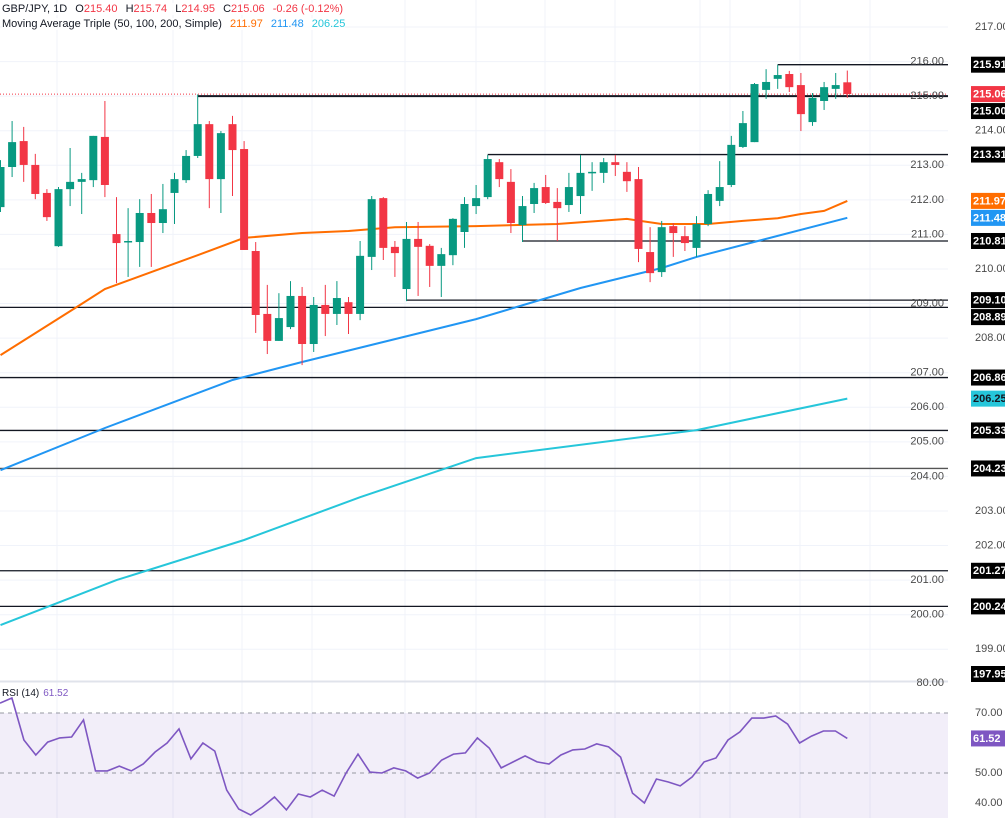 The width and height of the screenshot is (1005, 818). Describe the element at coordinates (474, 765) in the screenshot. I see `rsi-band-fill` at that location.